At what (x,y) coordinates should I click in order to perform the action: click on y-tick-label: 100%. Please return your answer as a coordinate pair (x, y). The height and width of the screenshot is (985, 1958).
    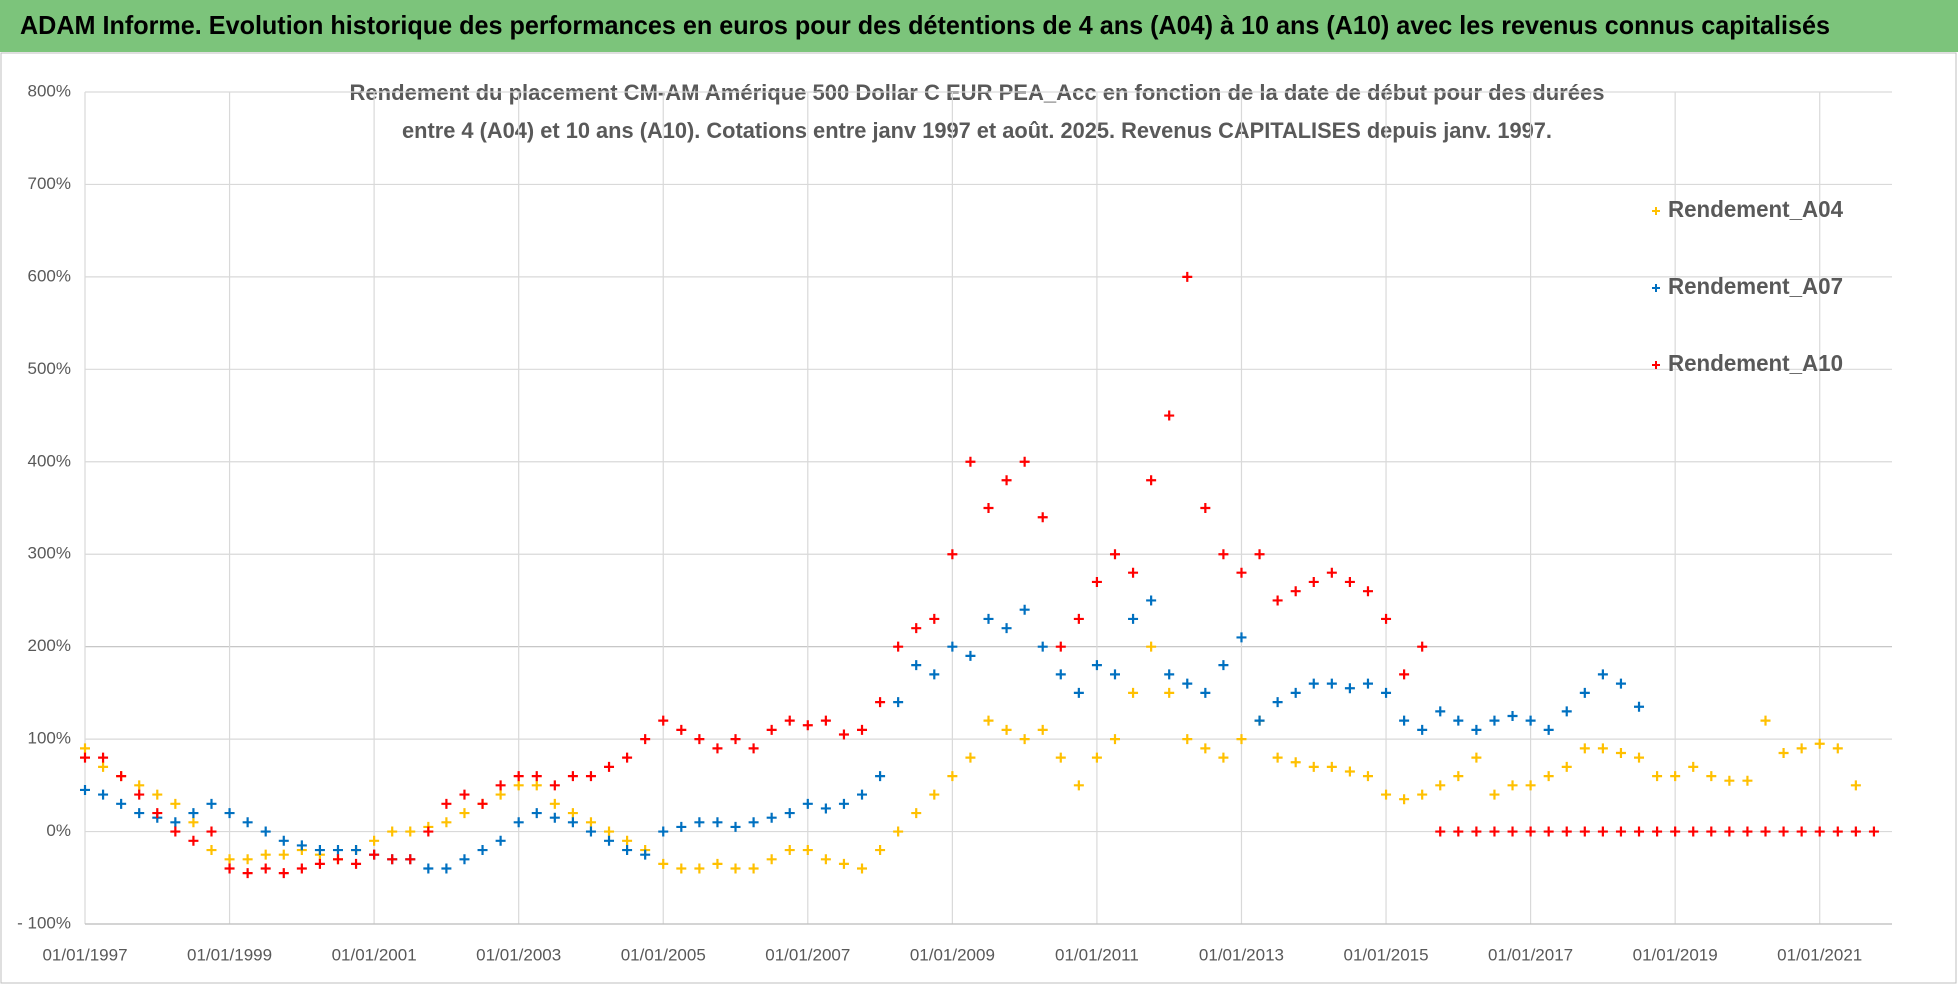
    Looking at the image, I should click on (49, 738).